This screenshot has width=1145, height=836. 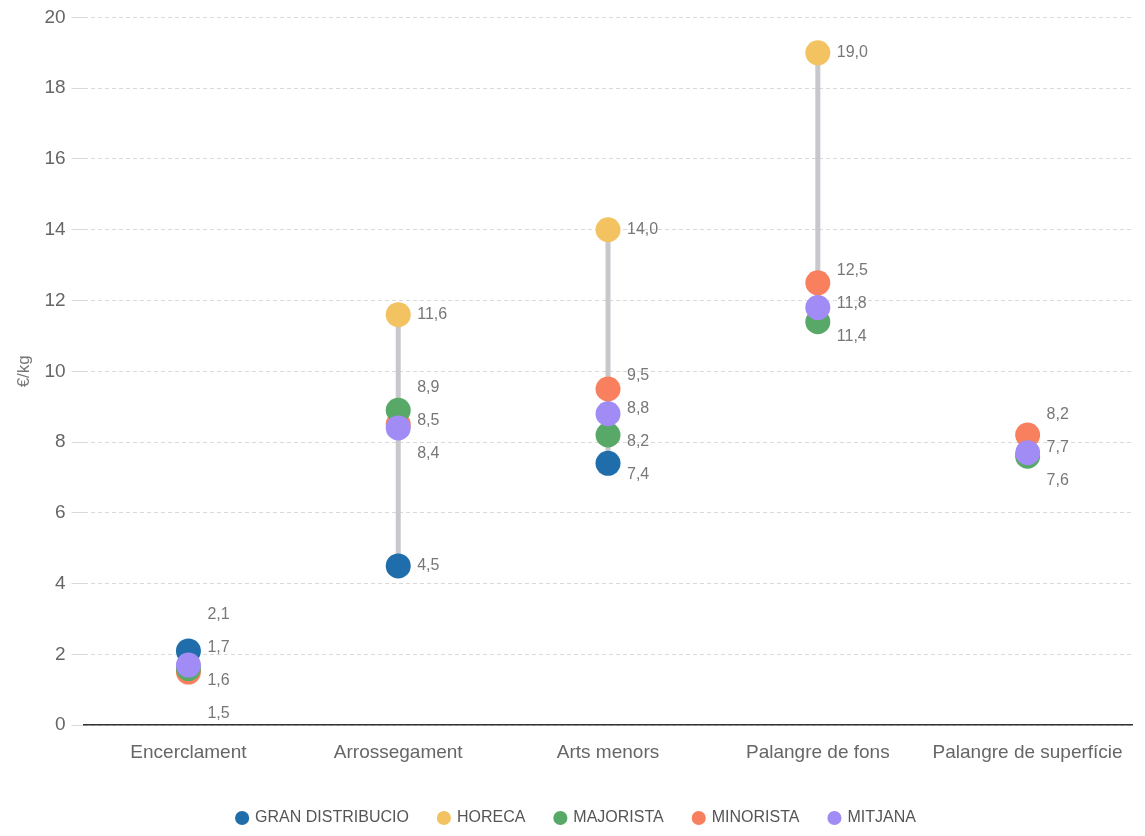 I want to click on legend-label: MAJORISTA, so click(x=619, y=817).